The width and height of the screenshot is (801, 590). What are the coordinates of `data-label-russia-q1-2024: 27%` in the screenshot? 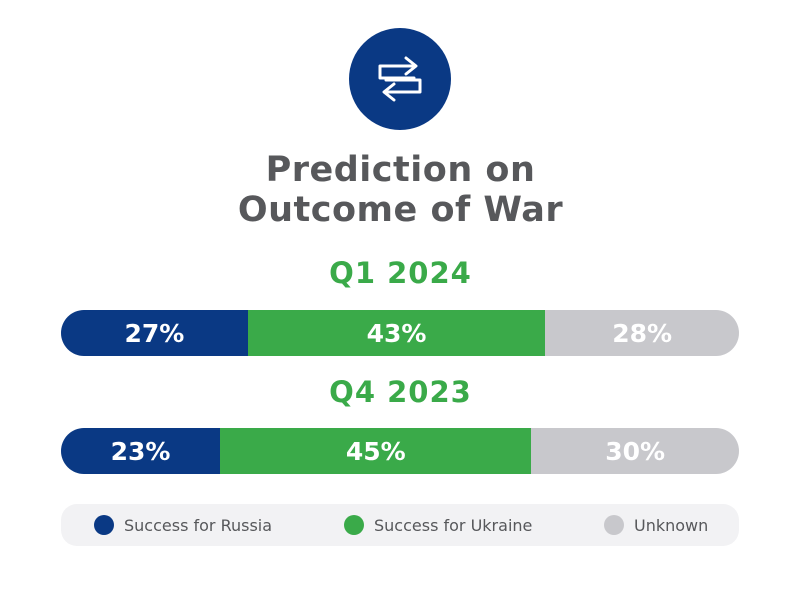 It's located at (154, 333).